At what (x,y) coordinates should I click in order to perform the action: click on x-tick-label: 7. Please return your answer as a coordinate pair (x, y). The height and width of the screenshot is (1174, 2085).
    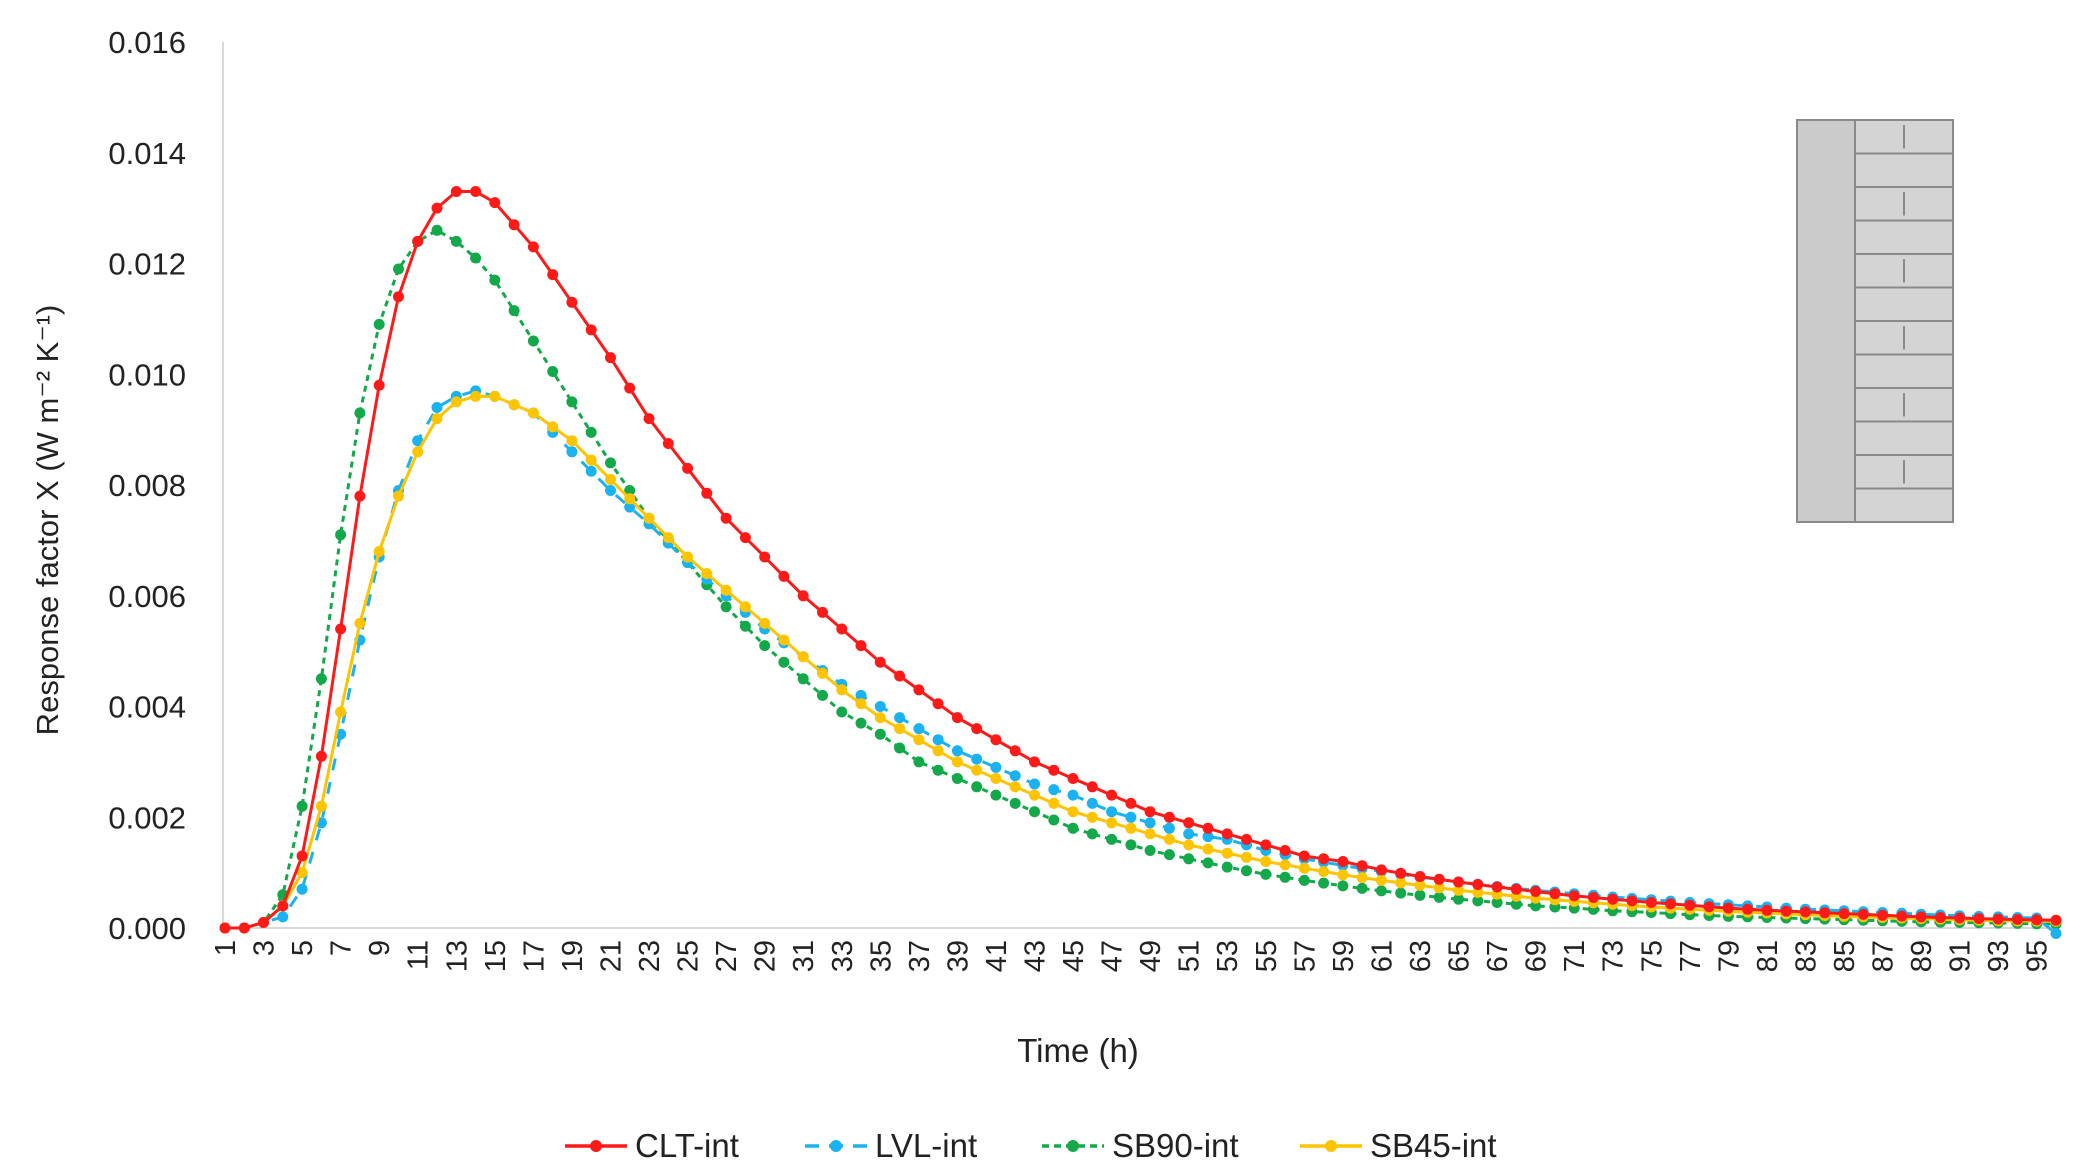
    Looking at the image, I should click on (342, 948).